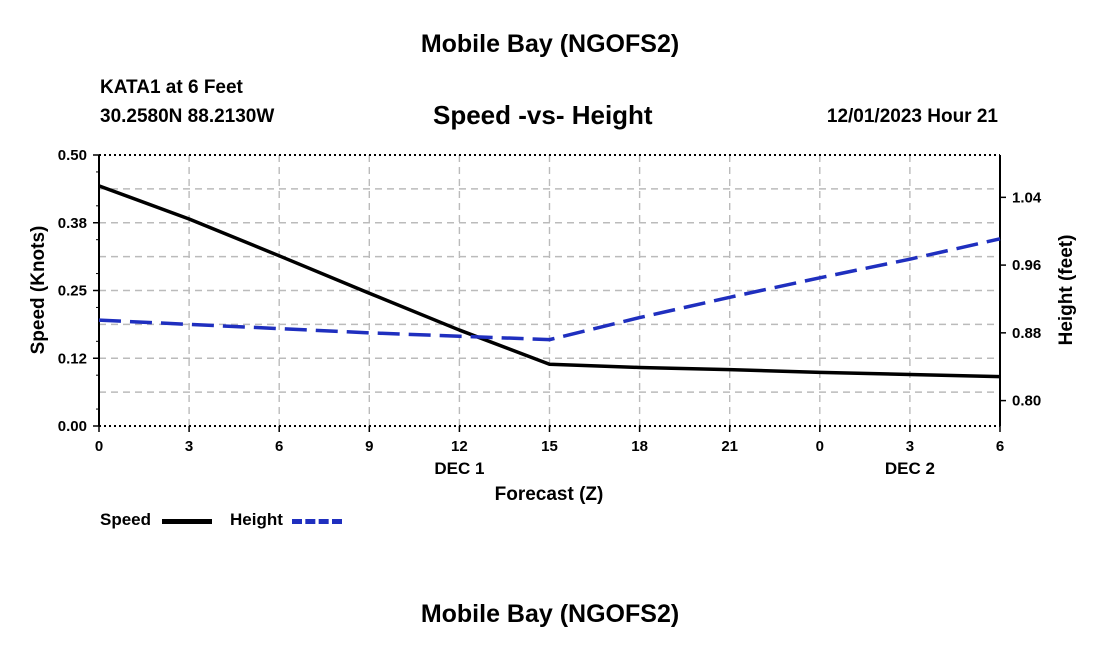 The image size is (1100, 650). I want to click on y2-axis-title: Height (feet), so click(1066, 290).